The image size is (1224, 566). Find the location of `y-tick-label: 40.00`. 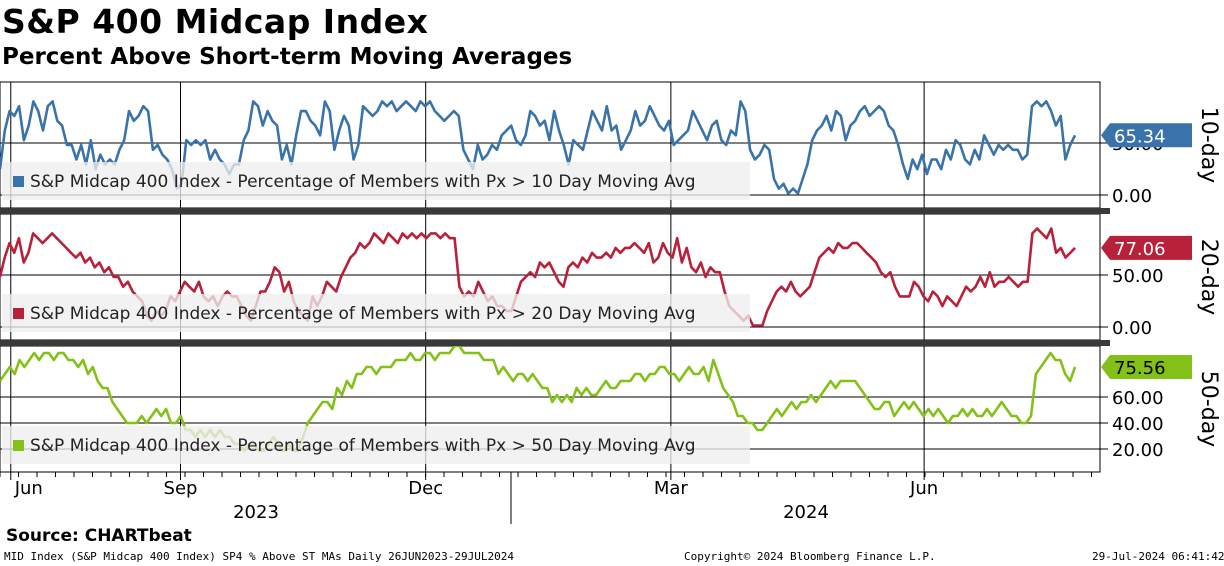

y-tick-label: 40.00 is located at coordinates (1138, 424).